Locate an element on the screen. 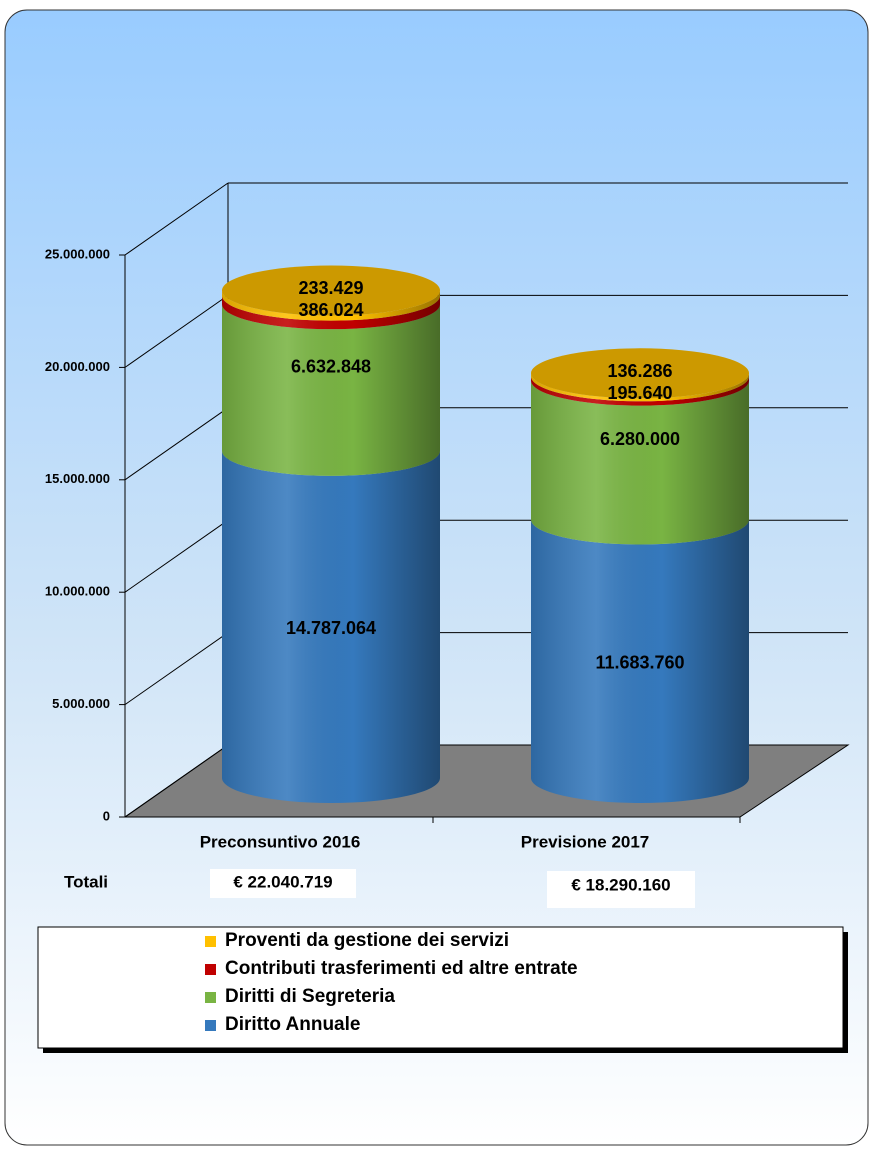  legend-label: Diritti di Segreteria is located at coordinates (310, 996).